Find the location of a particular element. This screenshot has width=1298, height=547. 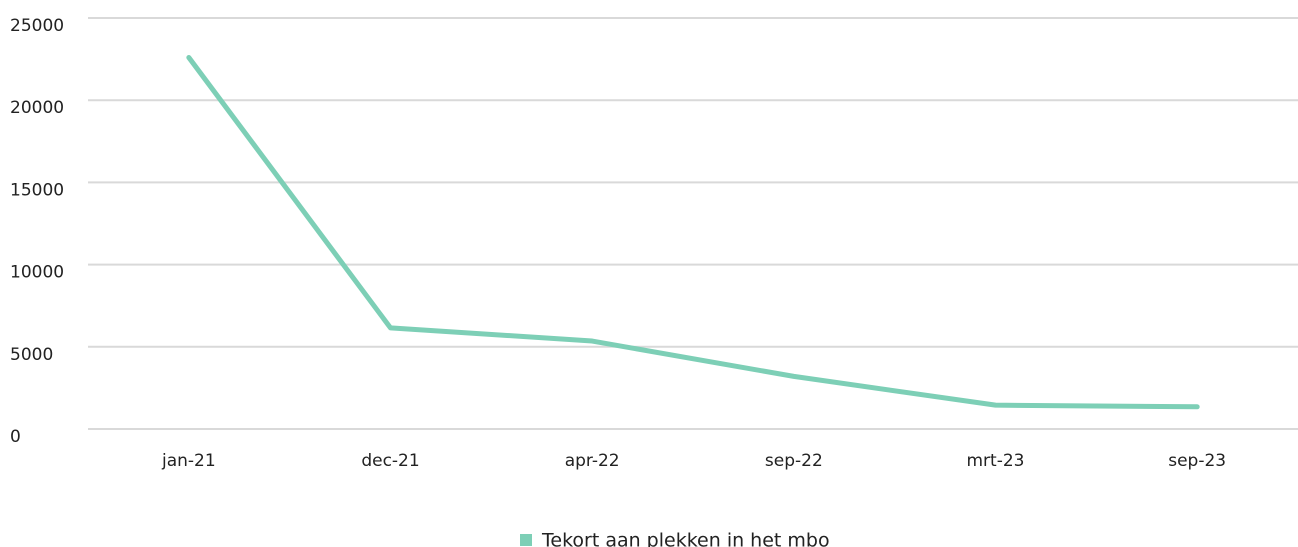

y-tick-label: 20000 is located at coordinates (37, 108).